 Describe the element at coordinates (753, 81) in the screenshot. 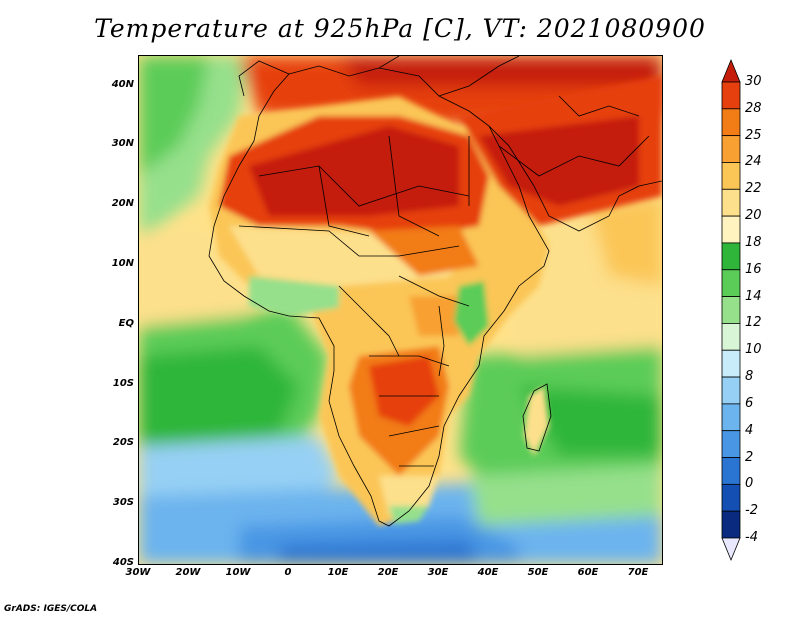

I see `colorbar-tick-label: 30` at that location.